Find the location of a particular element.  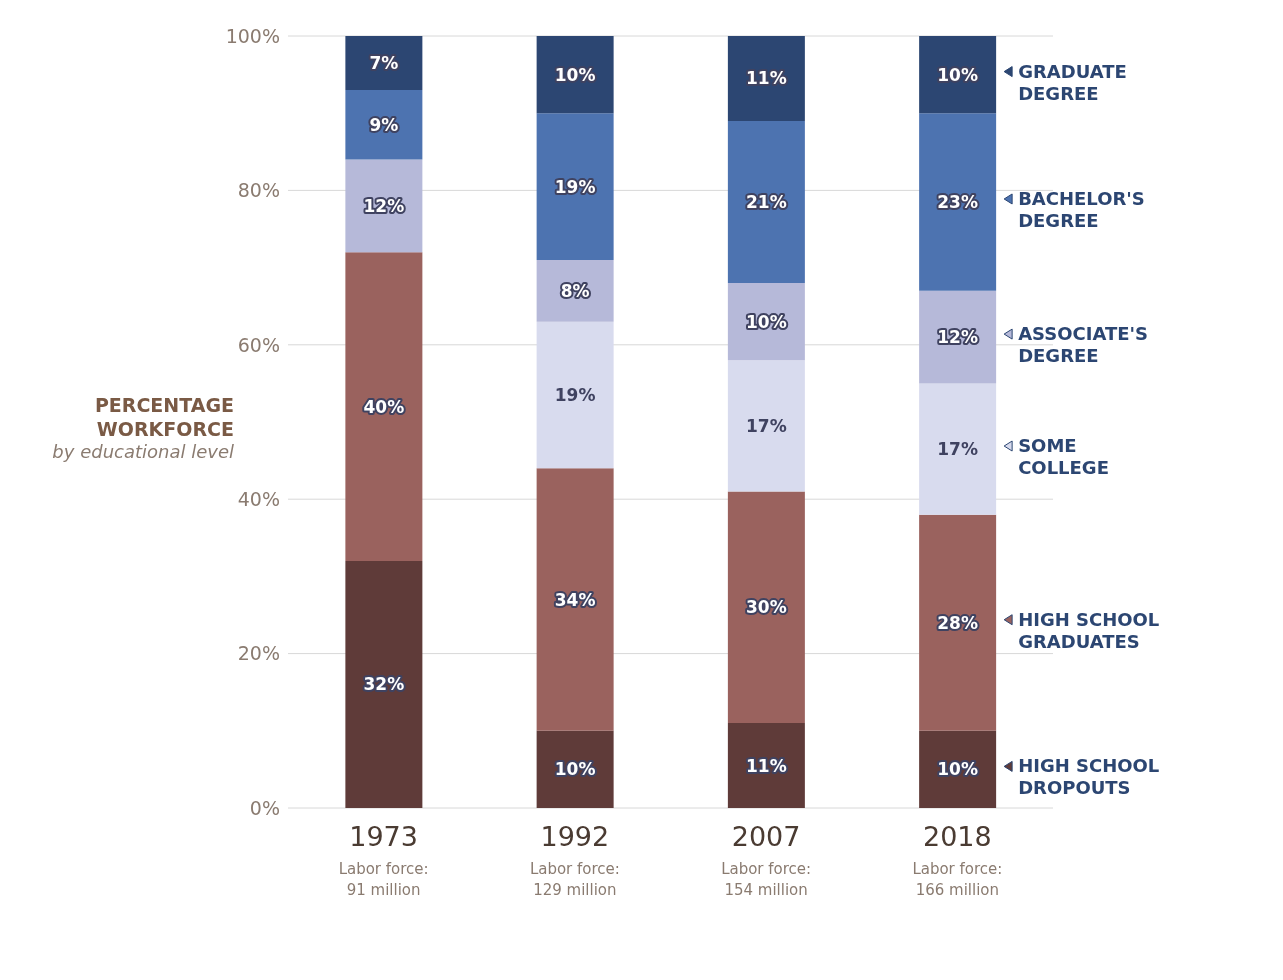

x-tick-label: 1973 is located at coordinates (383, 836).